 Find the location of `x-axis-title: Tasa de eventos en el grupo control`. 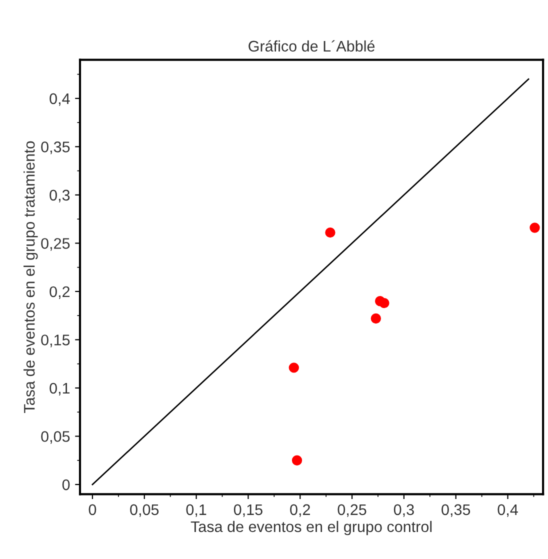

x-axis-title: Tasa de eventos en el grupo control is located at coordinates (311, 528).